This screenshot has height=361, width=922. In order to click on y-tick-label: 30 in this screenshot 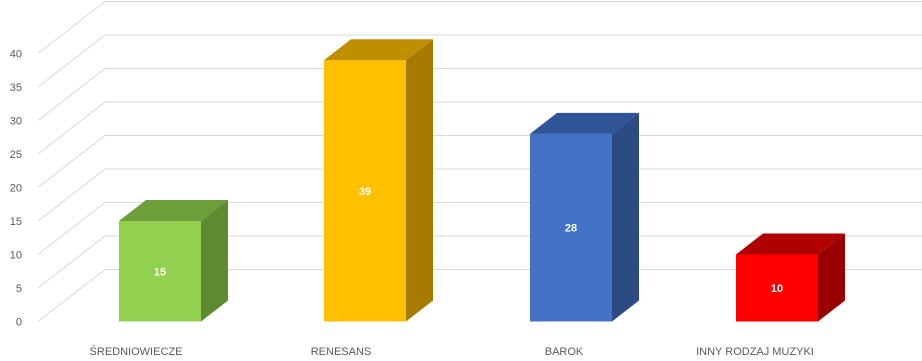, I will do `click(16, 122)`.